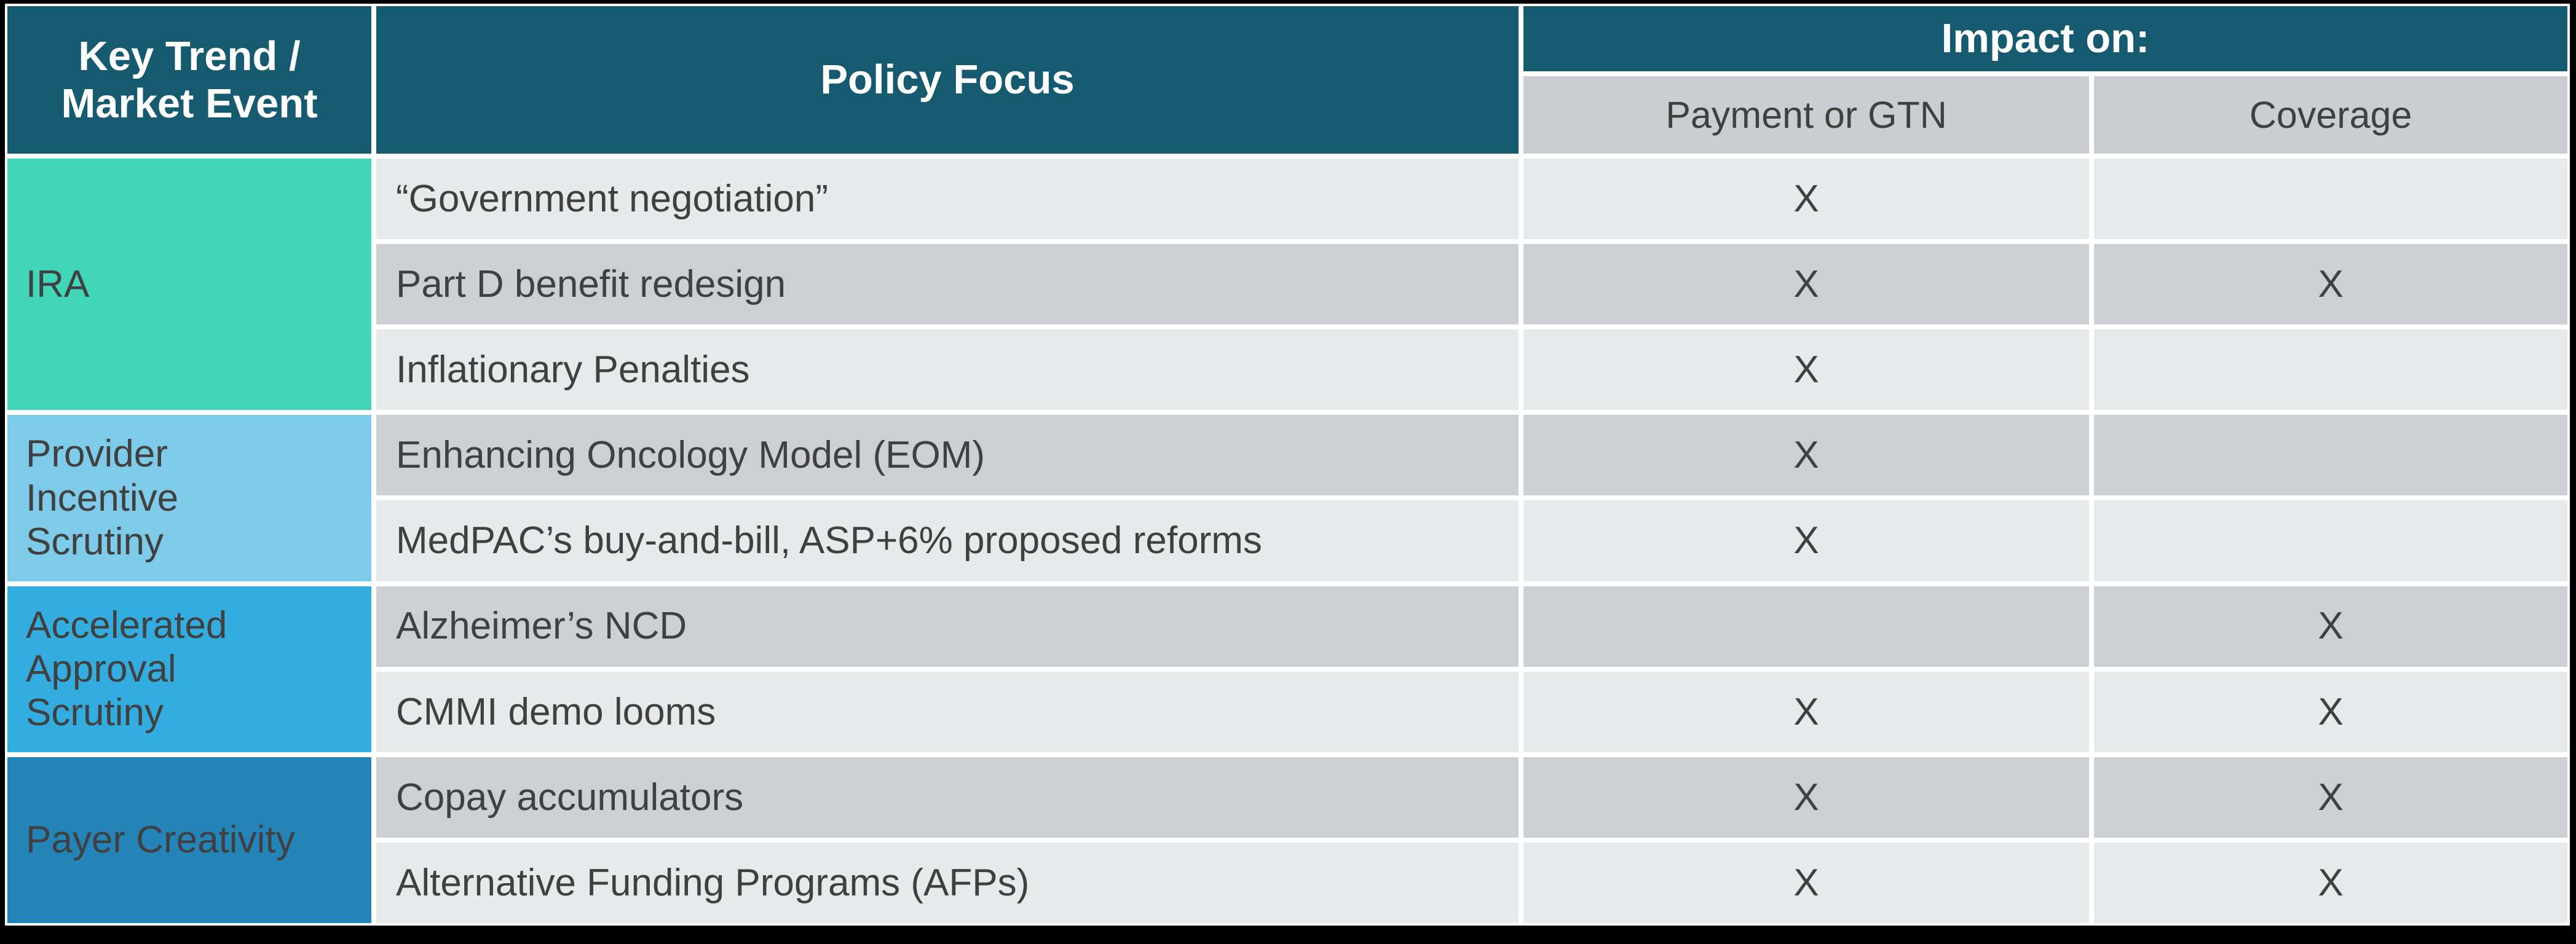  I want to click on subheader-payment-gtn: Payment or GTN, so click(1806, 115).